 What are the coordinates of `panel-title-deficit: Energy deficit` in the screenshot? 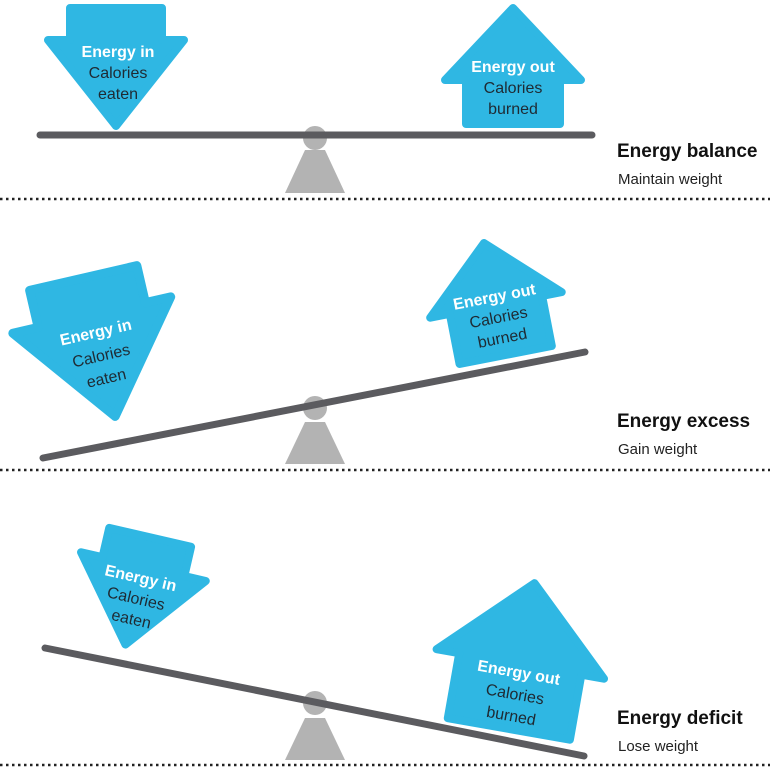 It's located at (680, 718).